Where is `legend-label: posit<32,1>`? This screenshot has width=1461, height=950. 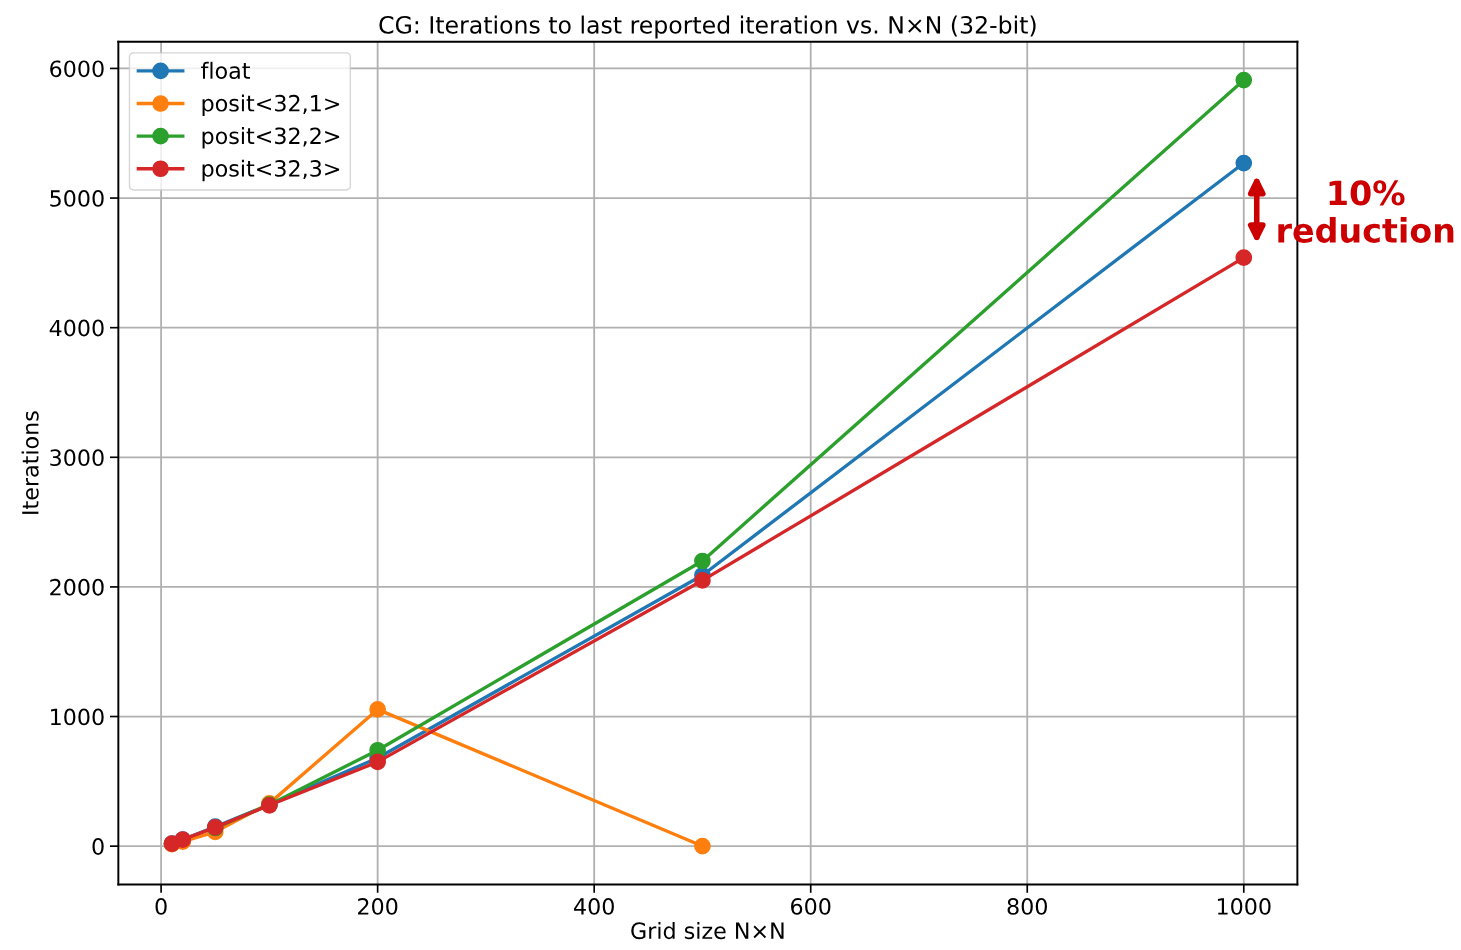
legend-label: posit<32,1> is located at coordinates (271, 105).